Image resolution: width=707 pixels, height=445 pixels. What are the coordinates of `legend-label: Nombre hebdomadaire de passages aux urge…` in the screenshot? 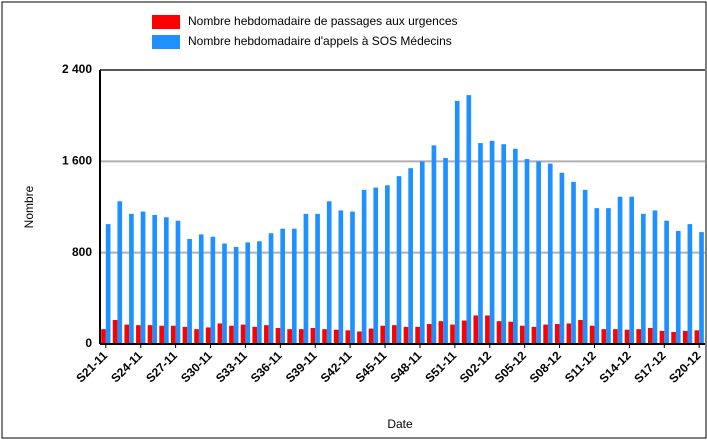 It's located at (323, 21).